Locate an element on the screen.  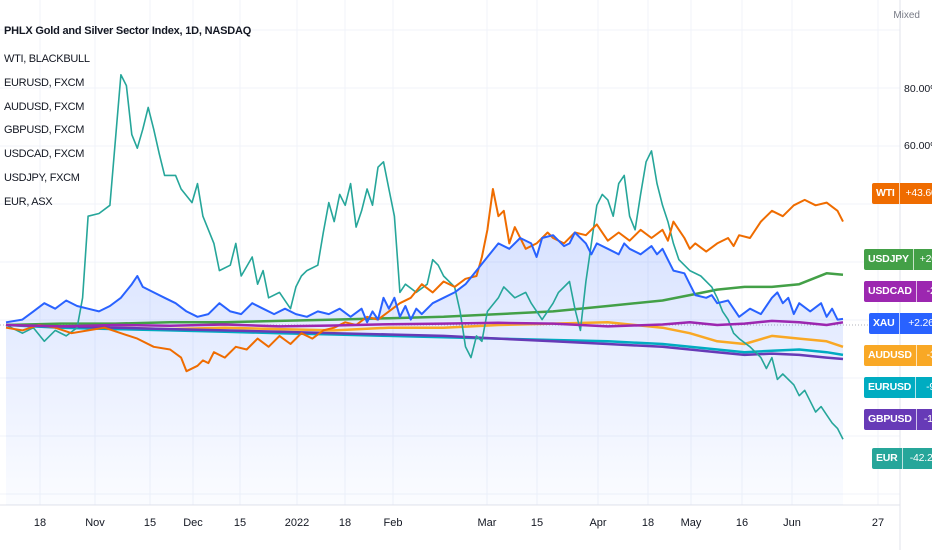
tag-symbol: USDCAD is located at coordinates (890, 291).